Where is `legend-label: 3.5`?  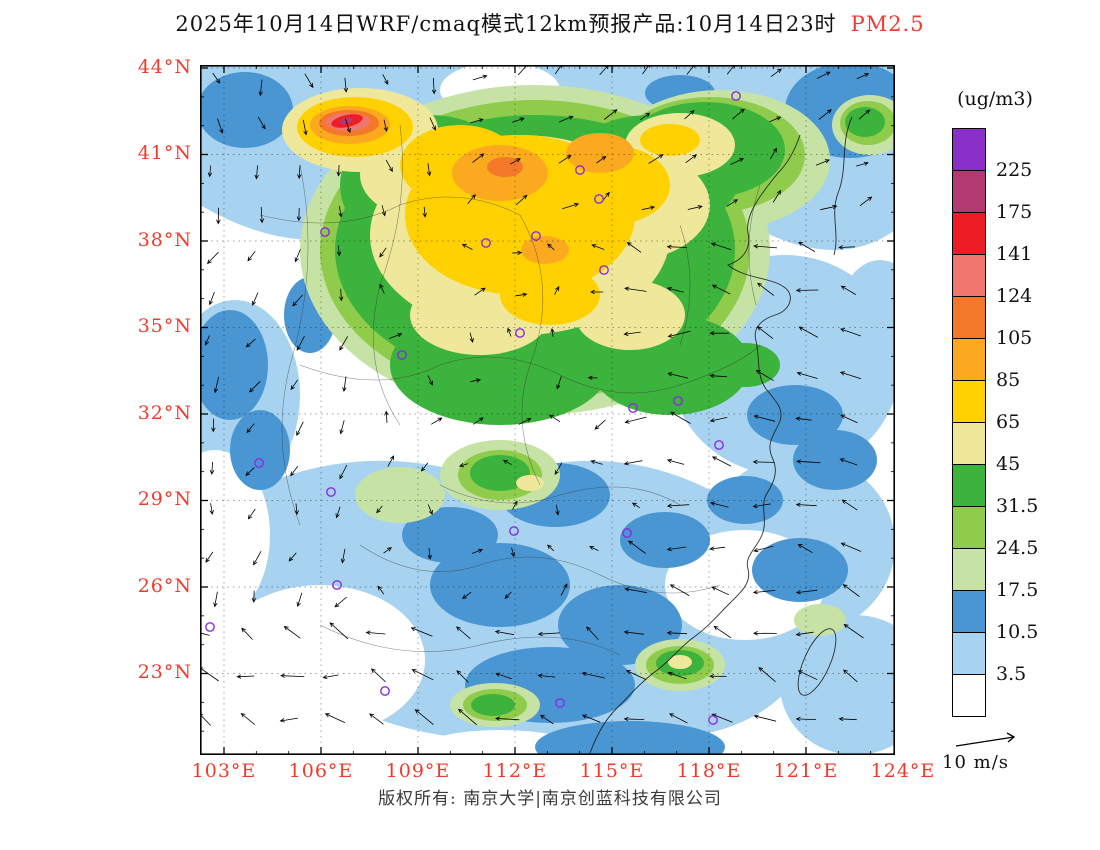 legend-label: 3.5 is located at coordinates (1011, 674).